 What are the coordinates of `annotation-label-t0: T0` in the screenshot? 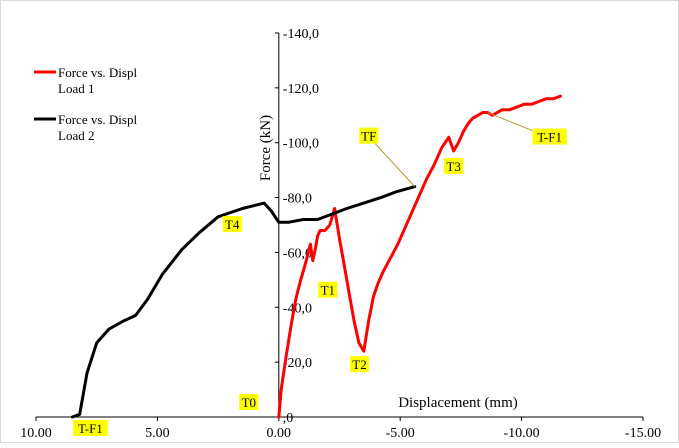 It's located at (249, 402).